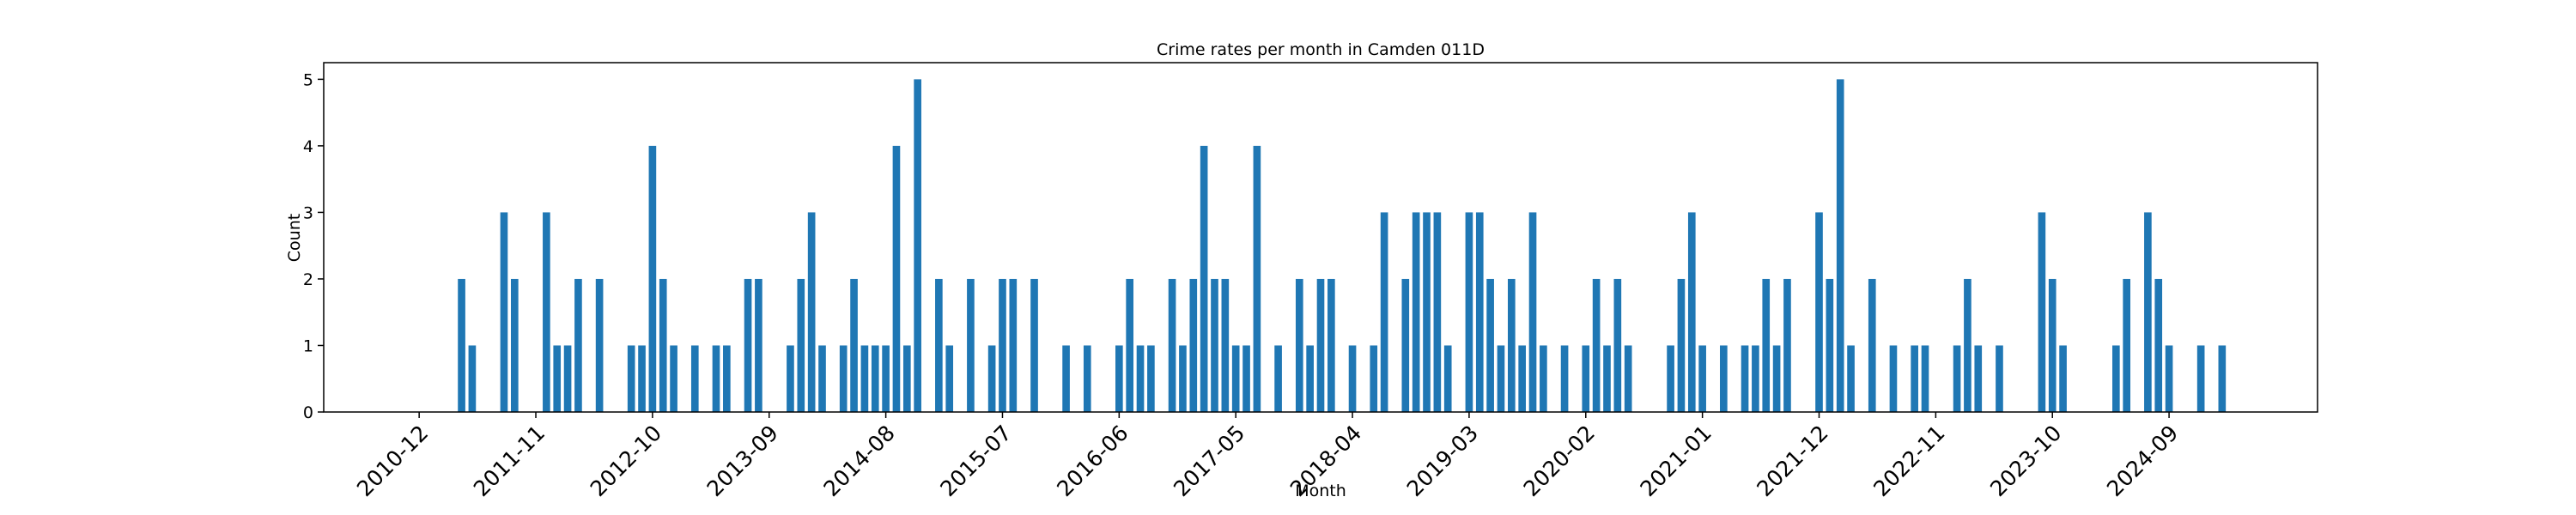  Describe the element at coordinates (308, 345) in the screenshot. I see `y-tick-label: 1` at that location.